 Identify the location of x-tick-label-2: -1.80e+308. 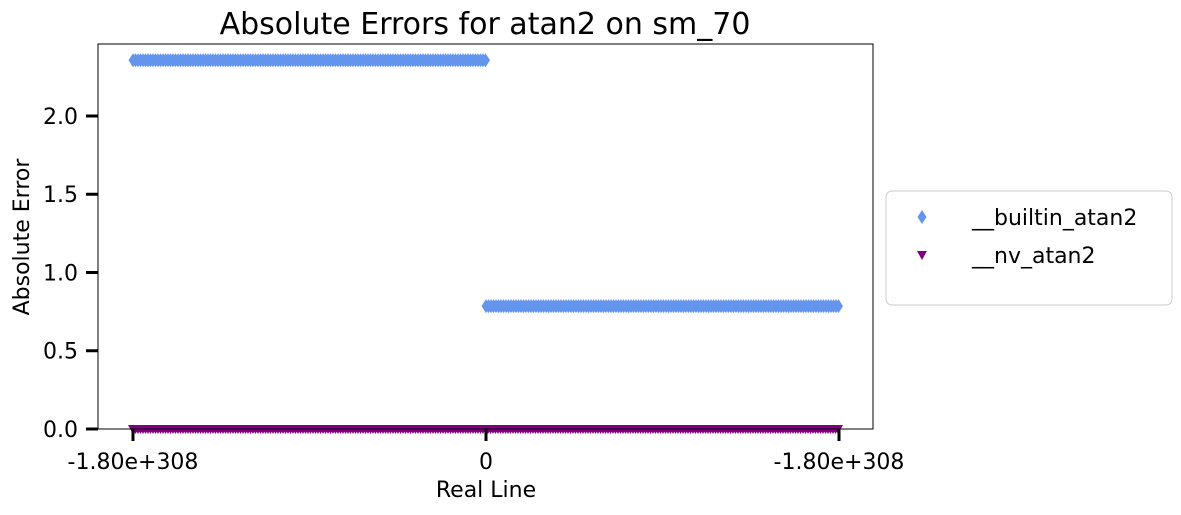
(839, 462).